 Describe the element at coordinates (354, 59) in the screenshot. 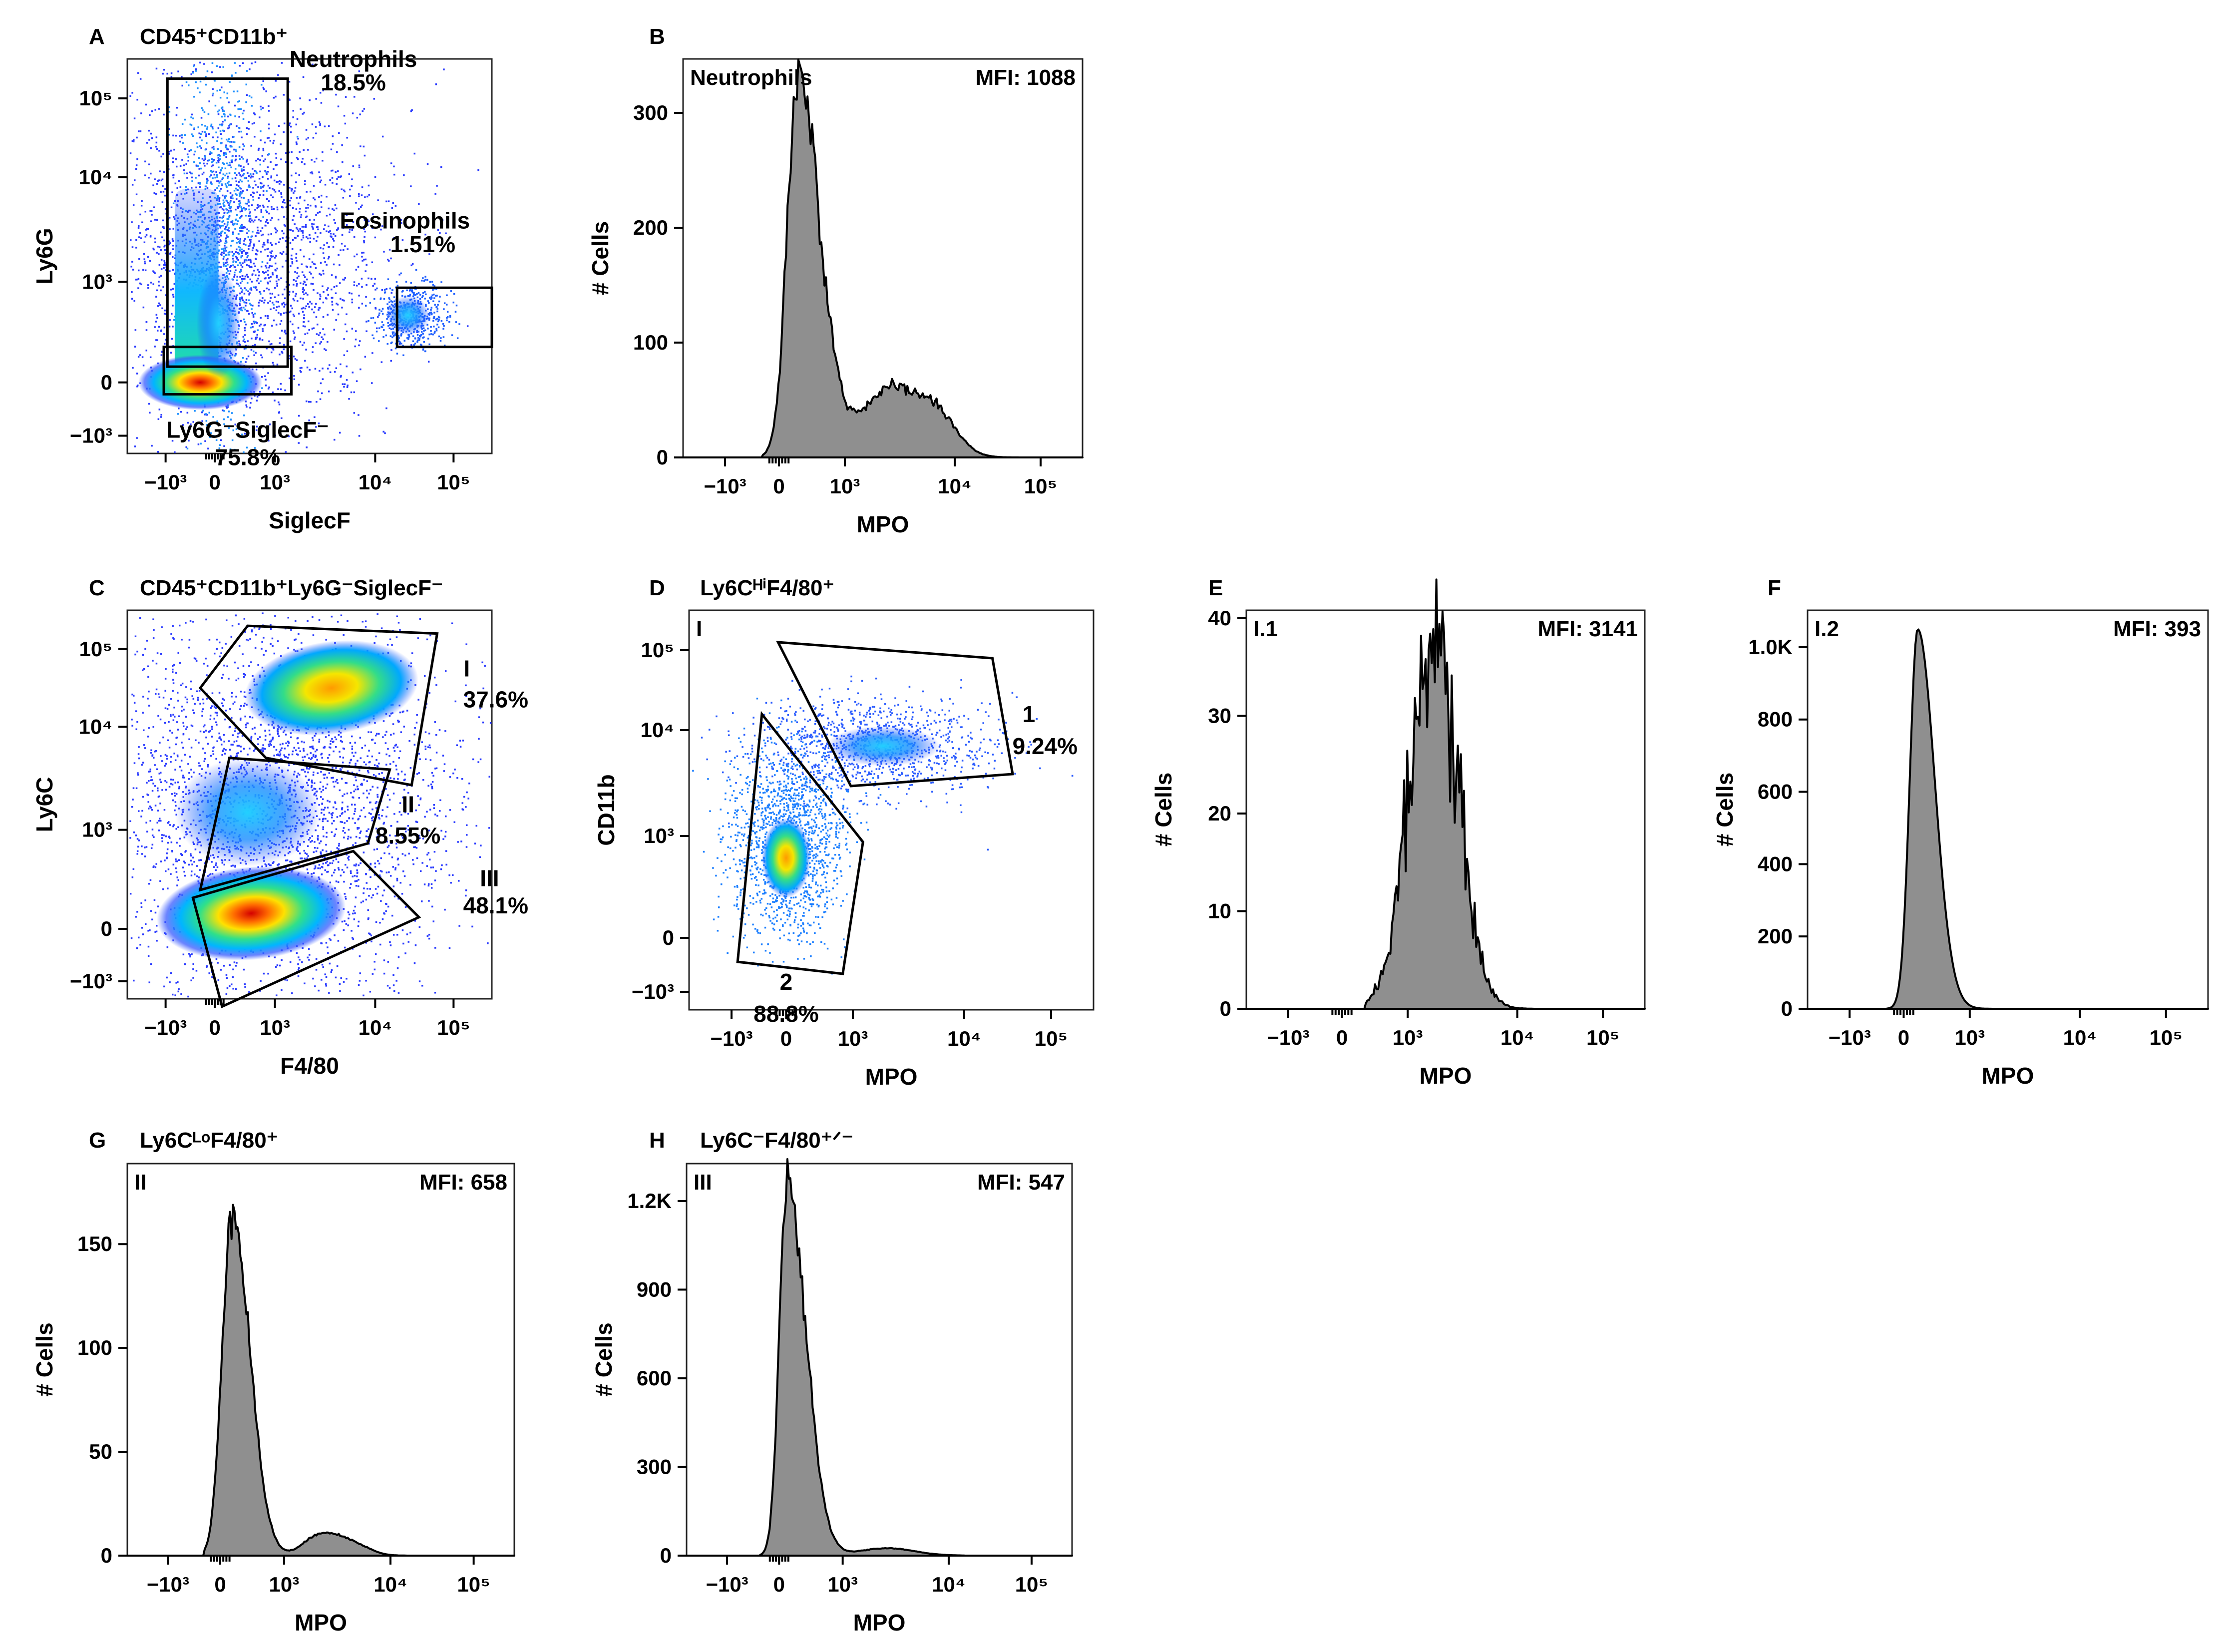

I see `population-name: Neutrophils` at that location.